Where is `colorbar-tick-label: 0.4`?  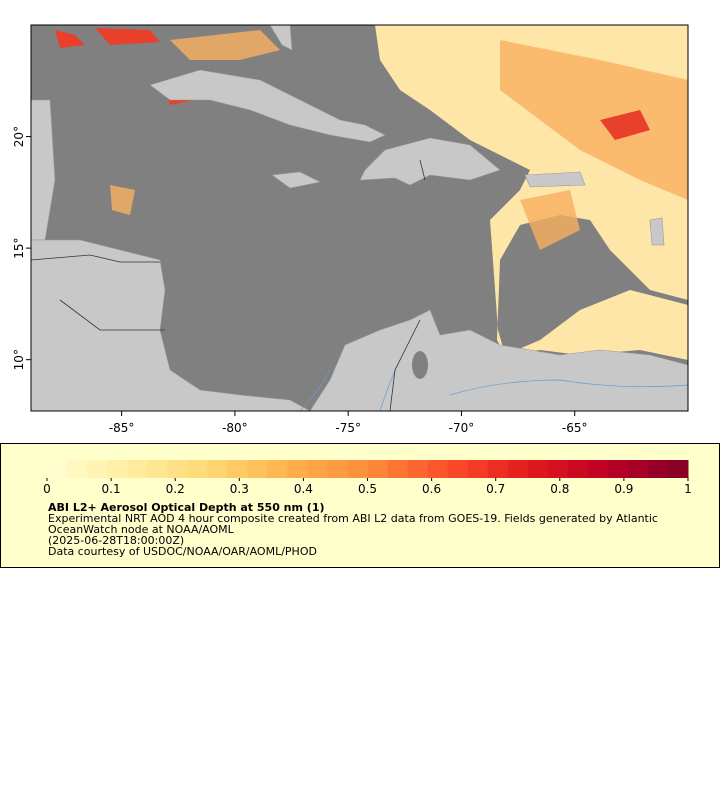
colorbar-tick-label: 0.4 is located at coordinates (303, 489).